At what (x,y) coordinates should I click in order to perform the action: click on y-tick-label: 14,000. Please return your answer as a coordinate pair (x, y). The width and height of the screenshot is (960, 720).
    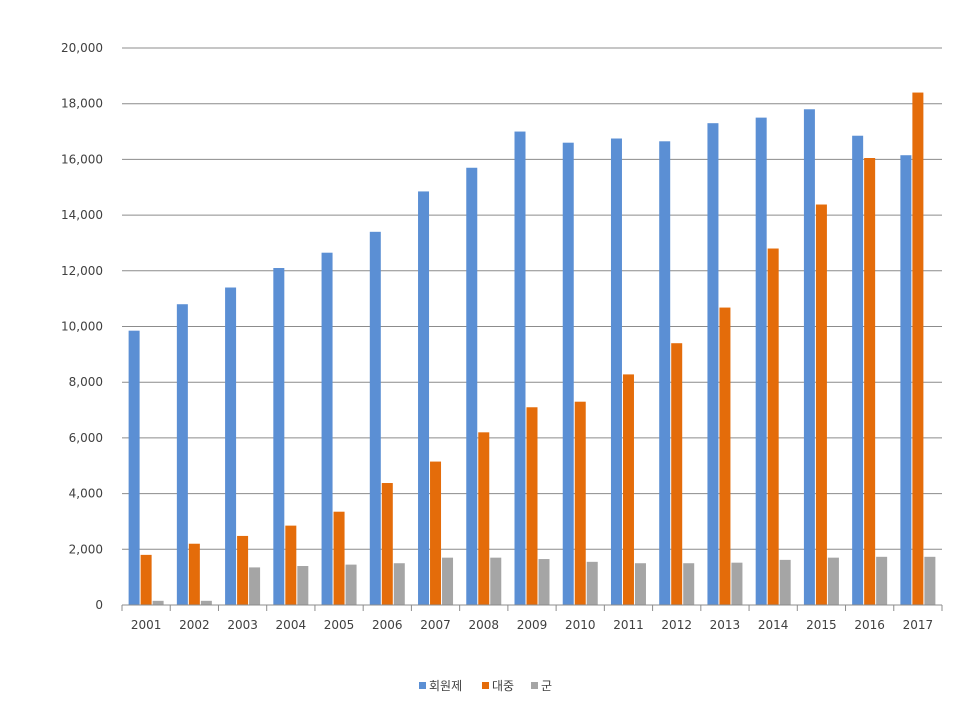
    Looking at the image, I should click on (82, 215).